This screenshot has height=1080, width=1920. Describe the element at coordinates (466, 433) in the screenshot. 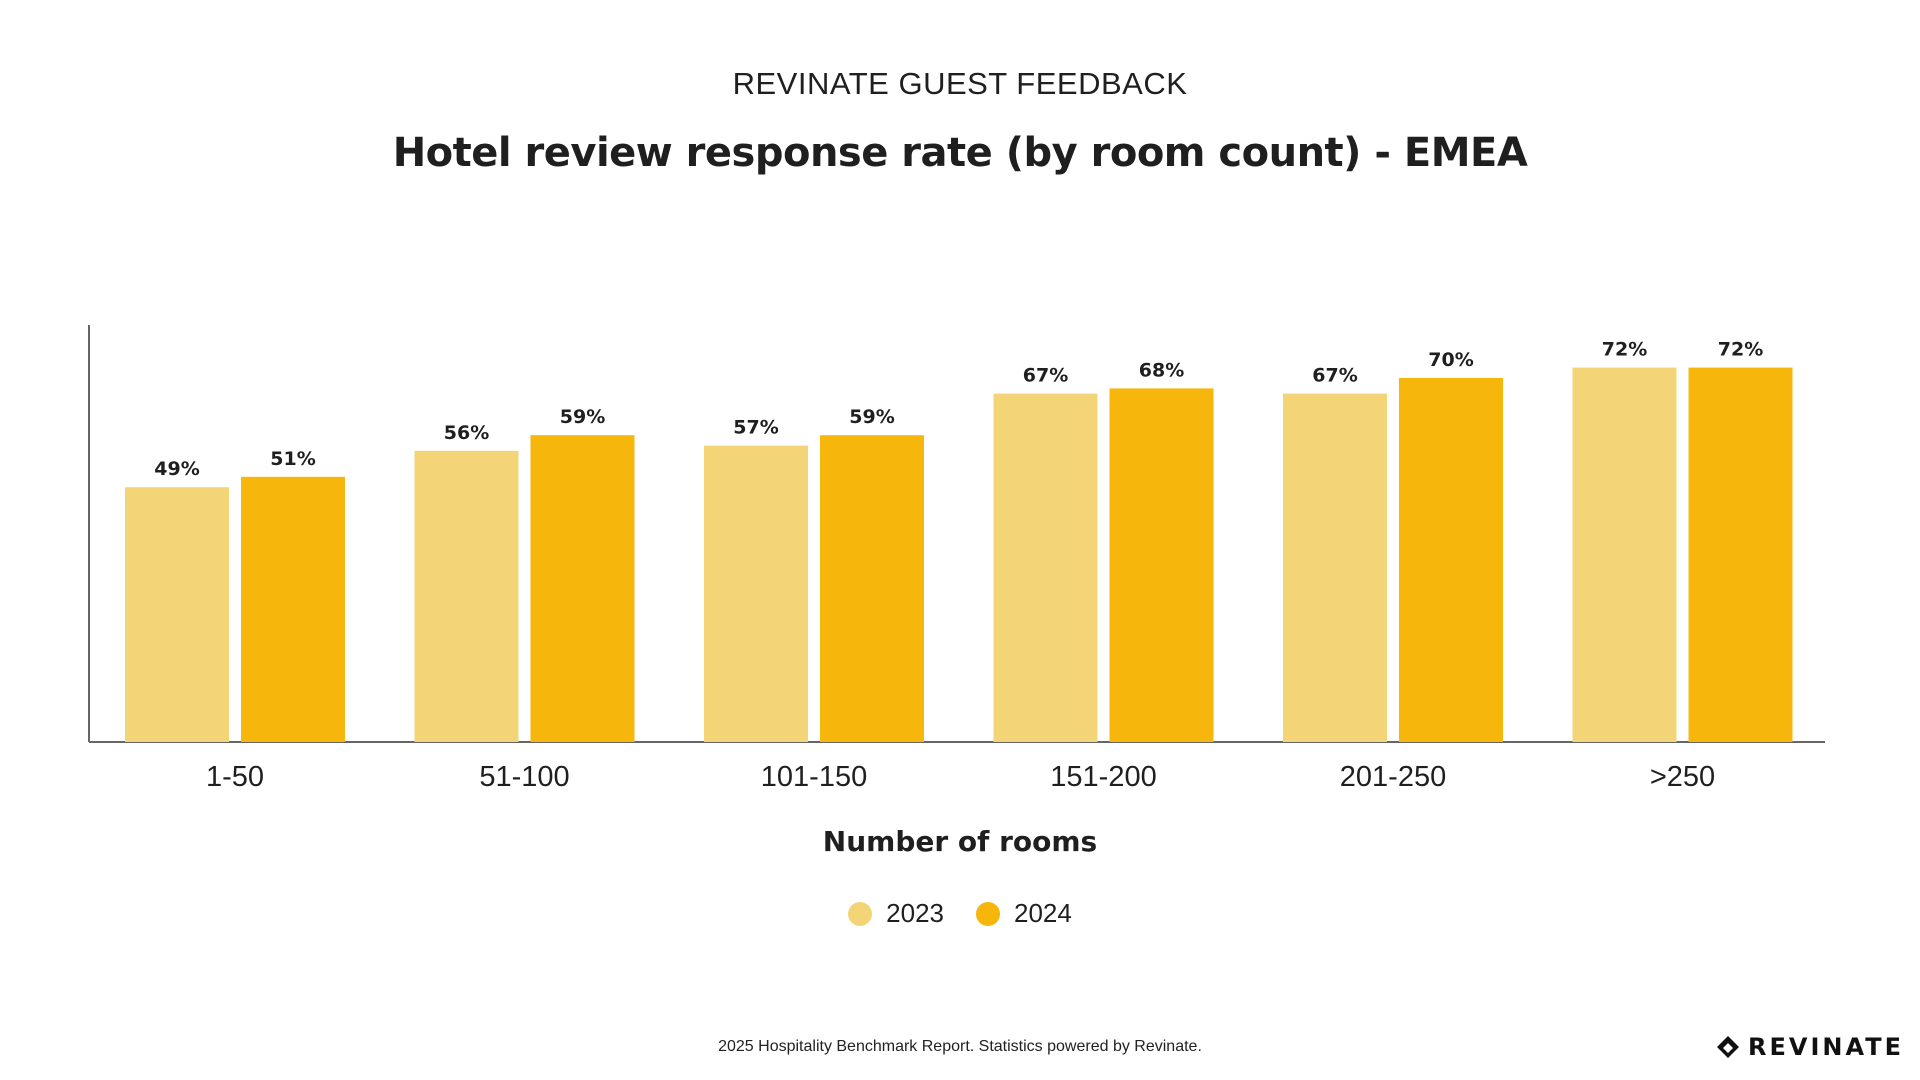

I see `data-label-2023-51-100: 56%` at that location.